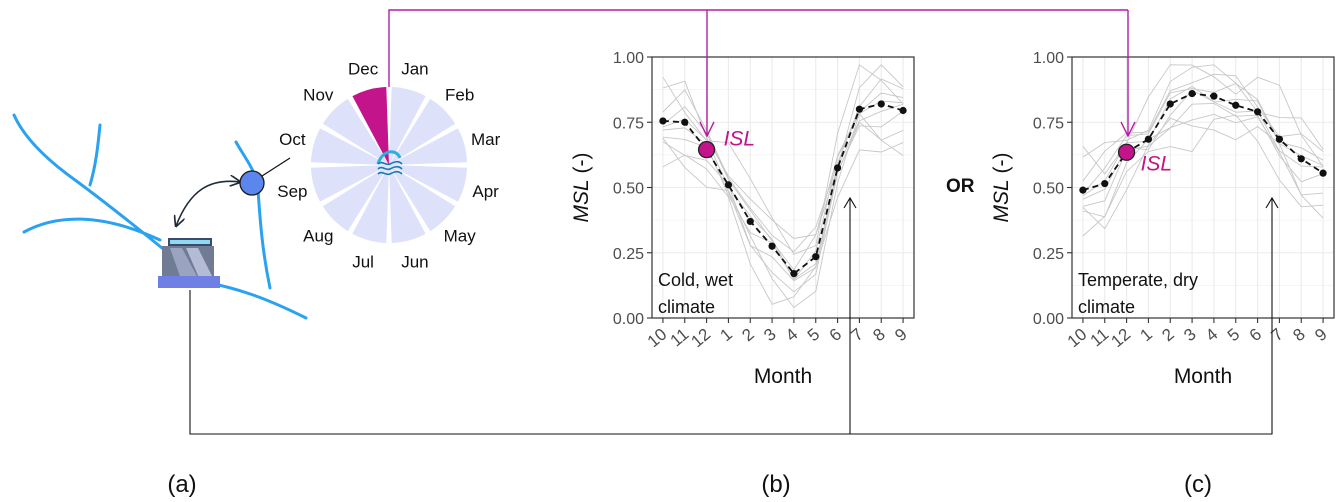 This screenshot has height=502, width=1340. Describe the element at coordinates (769, 335) in the screenshot. I see `x-tick-label: 3` at that location.